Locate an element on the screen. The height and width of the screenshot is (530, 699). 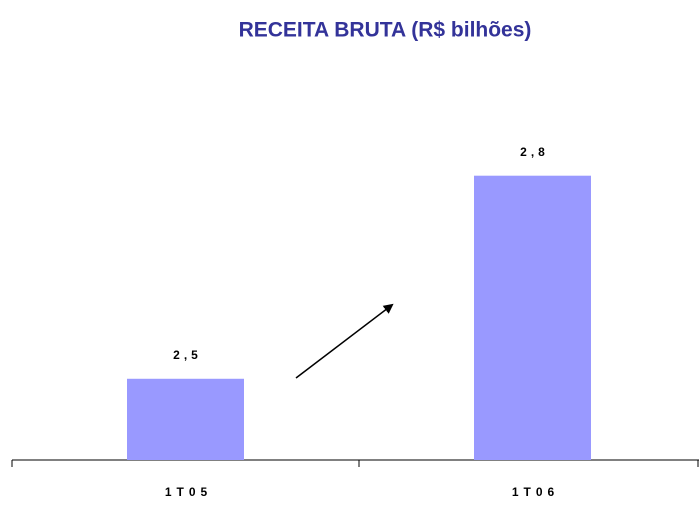
chart-title: RECEITA BRUTA (R$ bilhões) is located at coordinates (385, 30).